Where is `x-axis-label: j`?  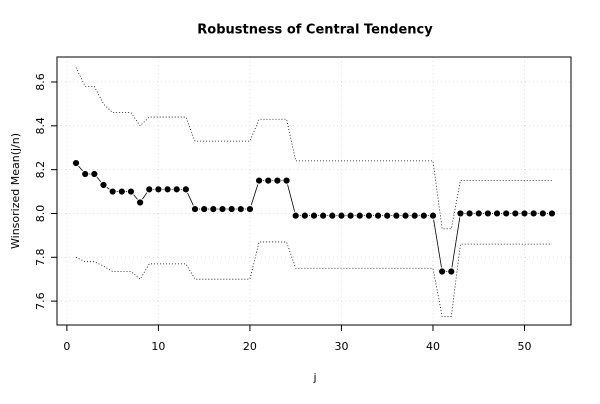
x-axis-label: j is located at coordinates (314, 377).